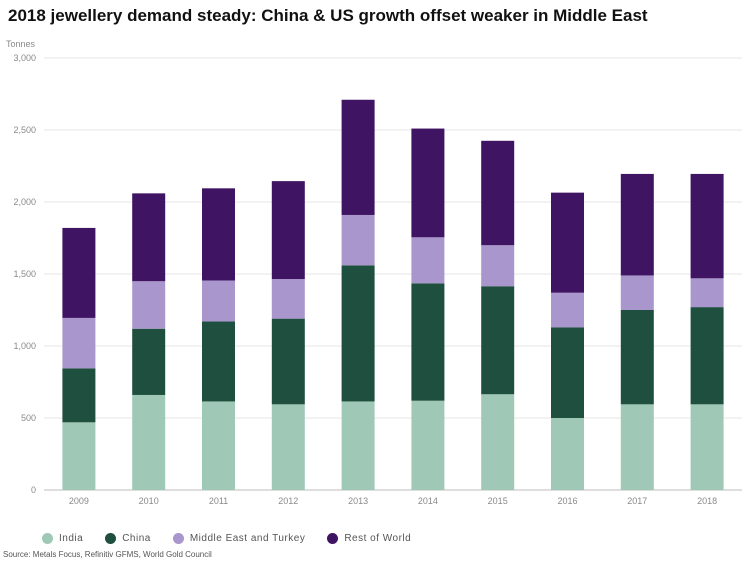 Image resolution: width=750 pixels, height=566 pixels. I want to click on y-tick-label: 3,000, so click(24, 58).